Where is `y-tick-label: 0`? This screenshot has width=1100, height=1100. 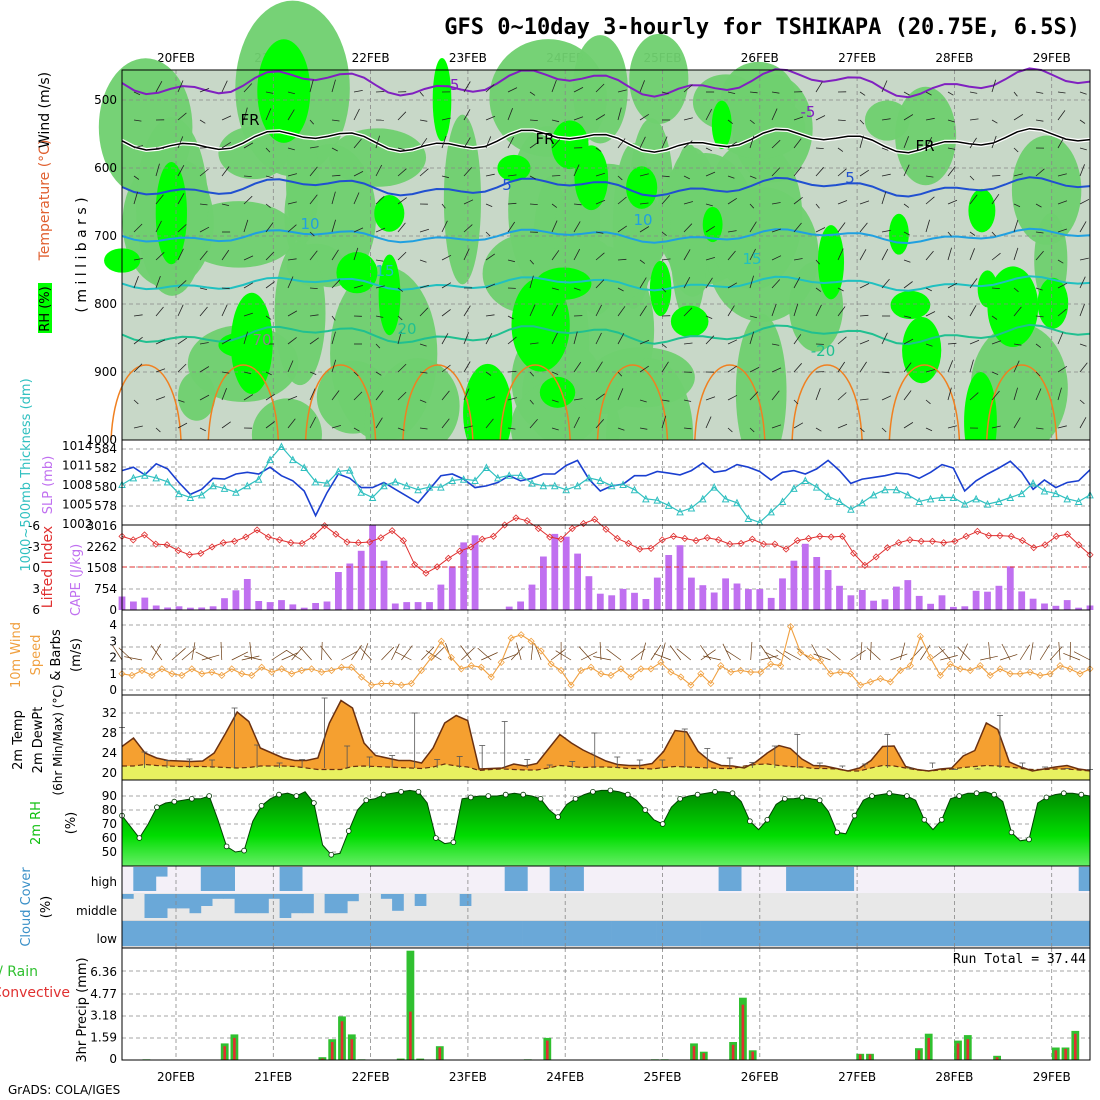
y-tick-label: 0 is located at coordinates (113, 1059).